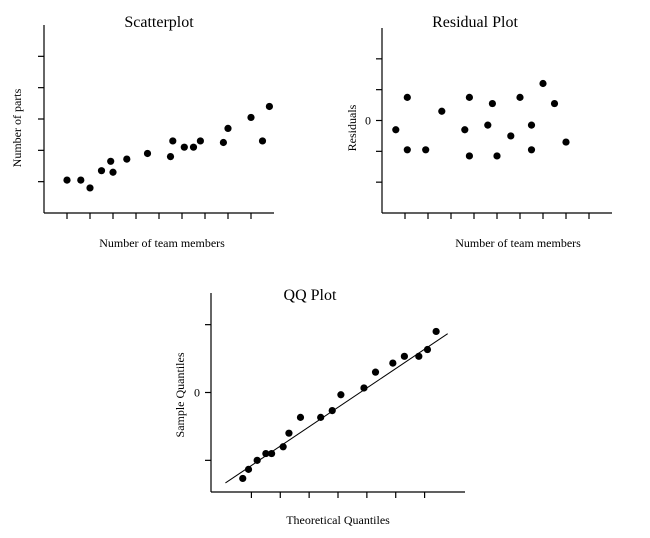  I want to click on residual-y-ticks, so click(379, 120).